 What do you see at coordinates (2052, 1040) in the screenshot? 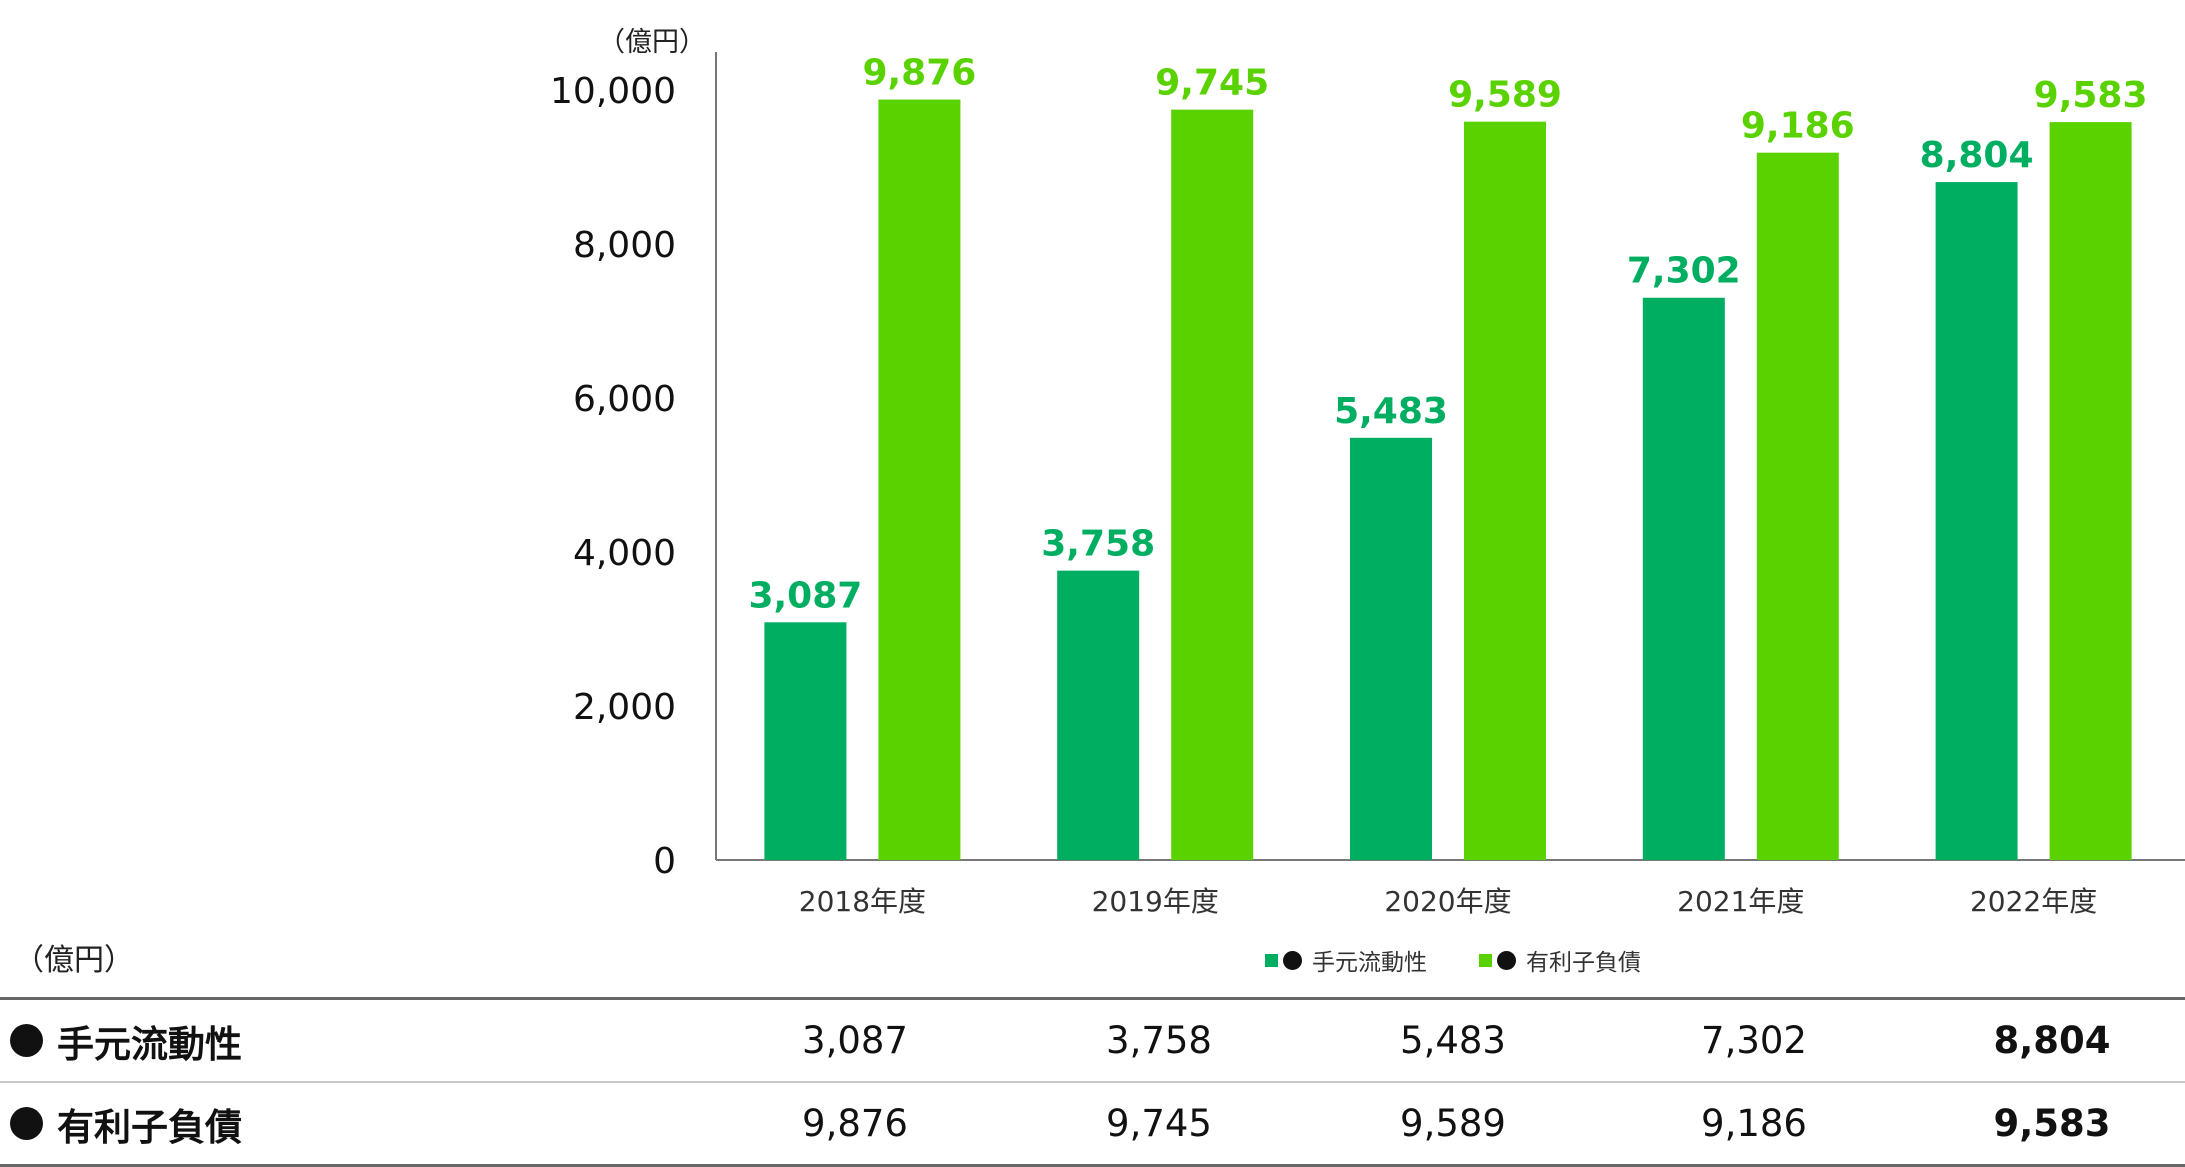
I see `table-cell: 8,804` at bounding box center [2052, 1040].